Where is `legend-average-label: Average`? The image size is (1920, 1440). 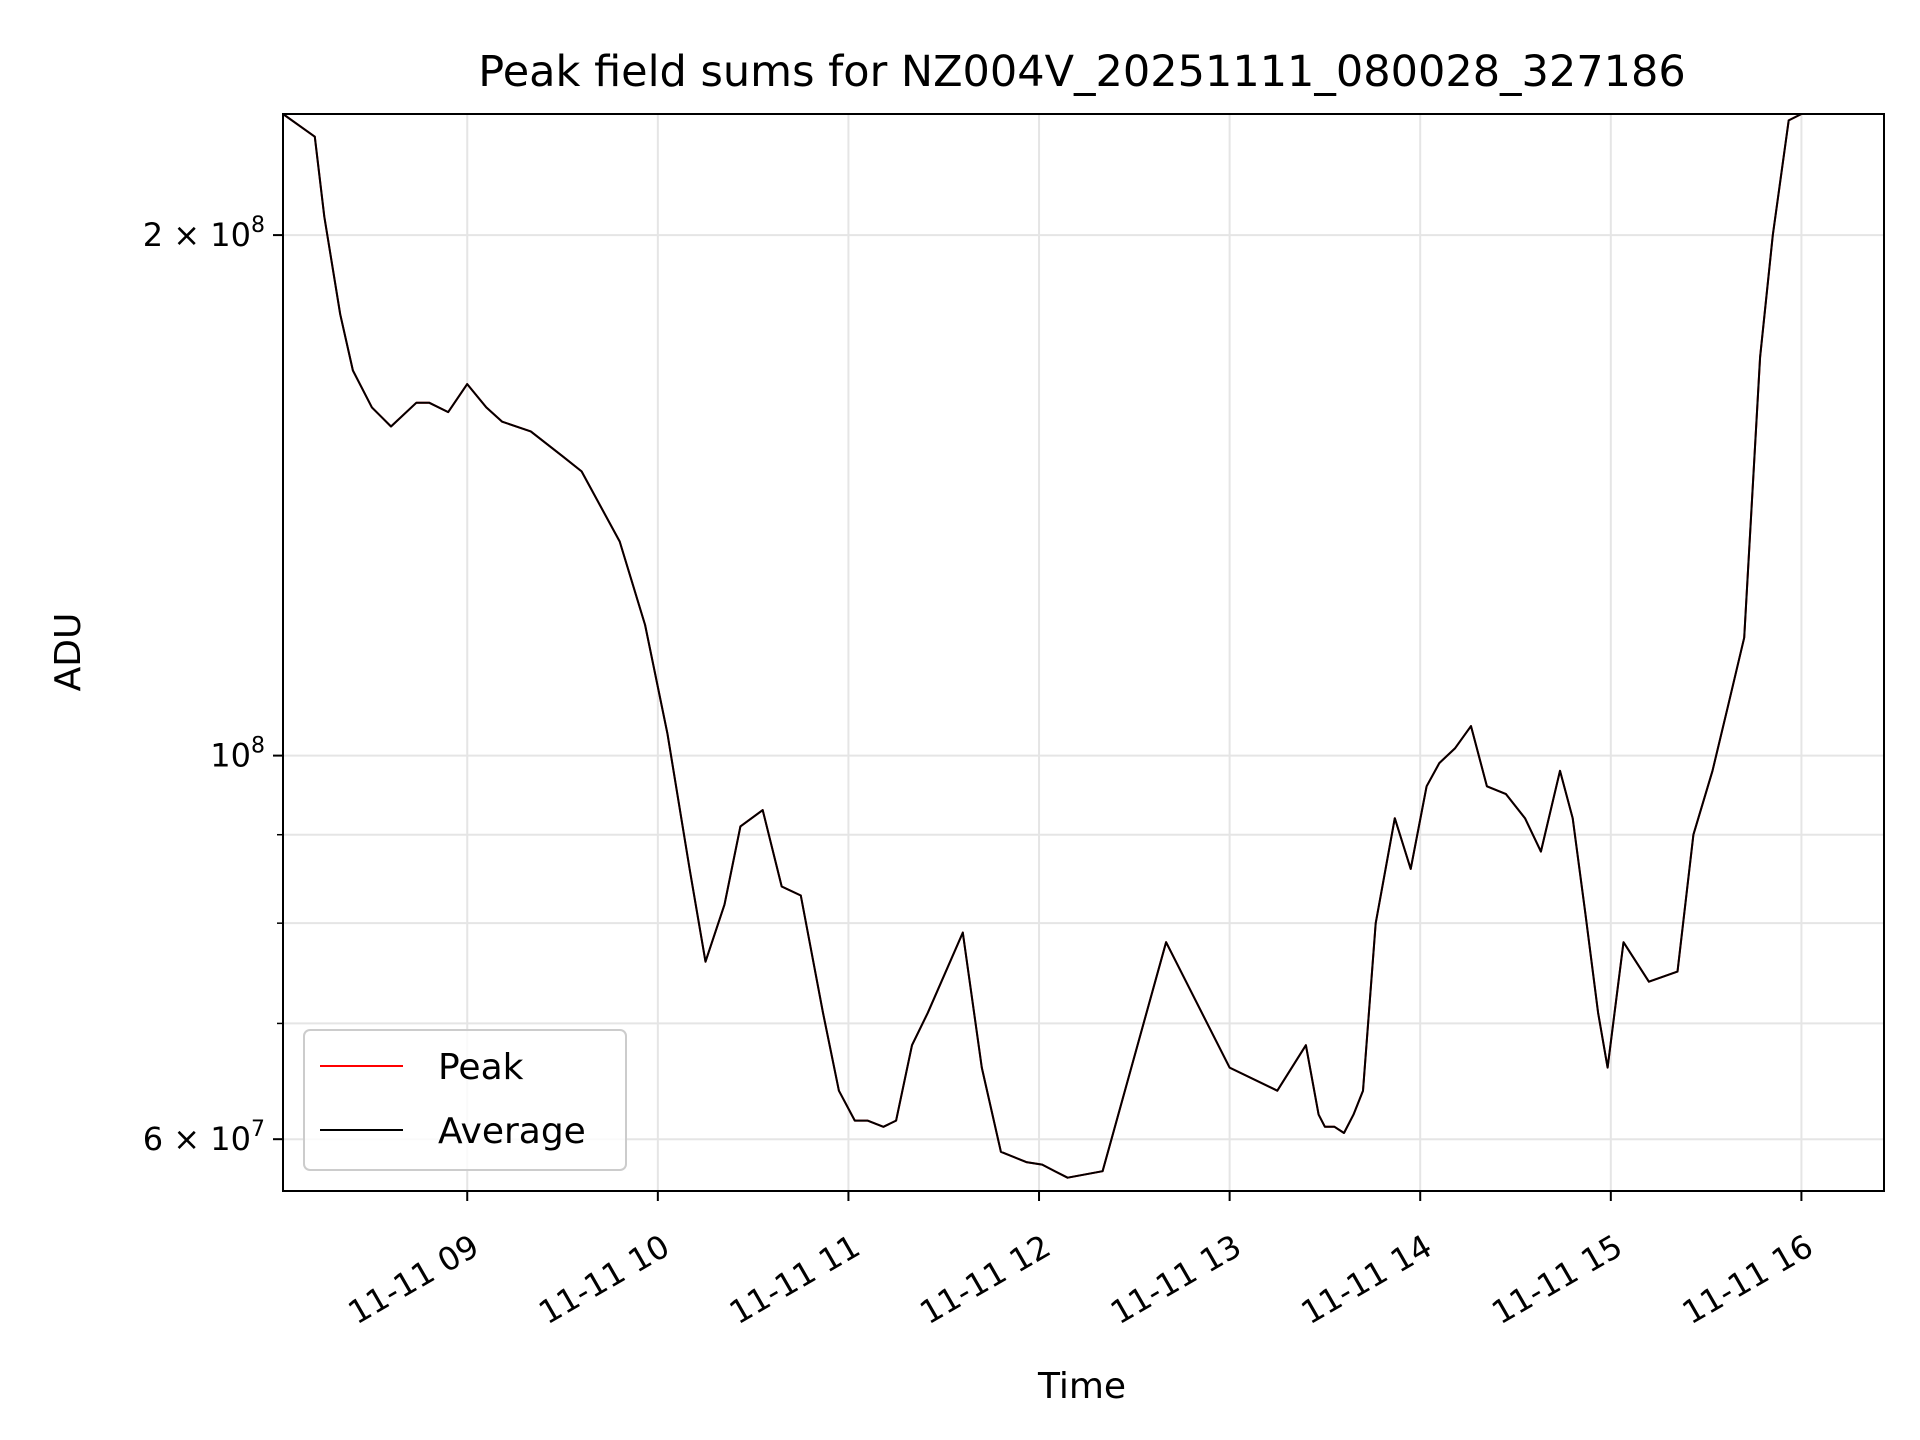 legend-average-label: Average is located at coordinates (512, 1131).